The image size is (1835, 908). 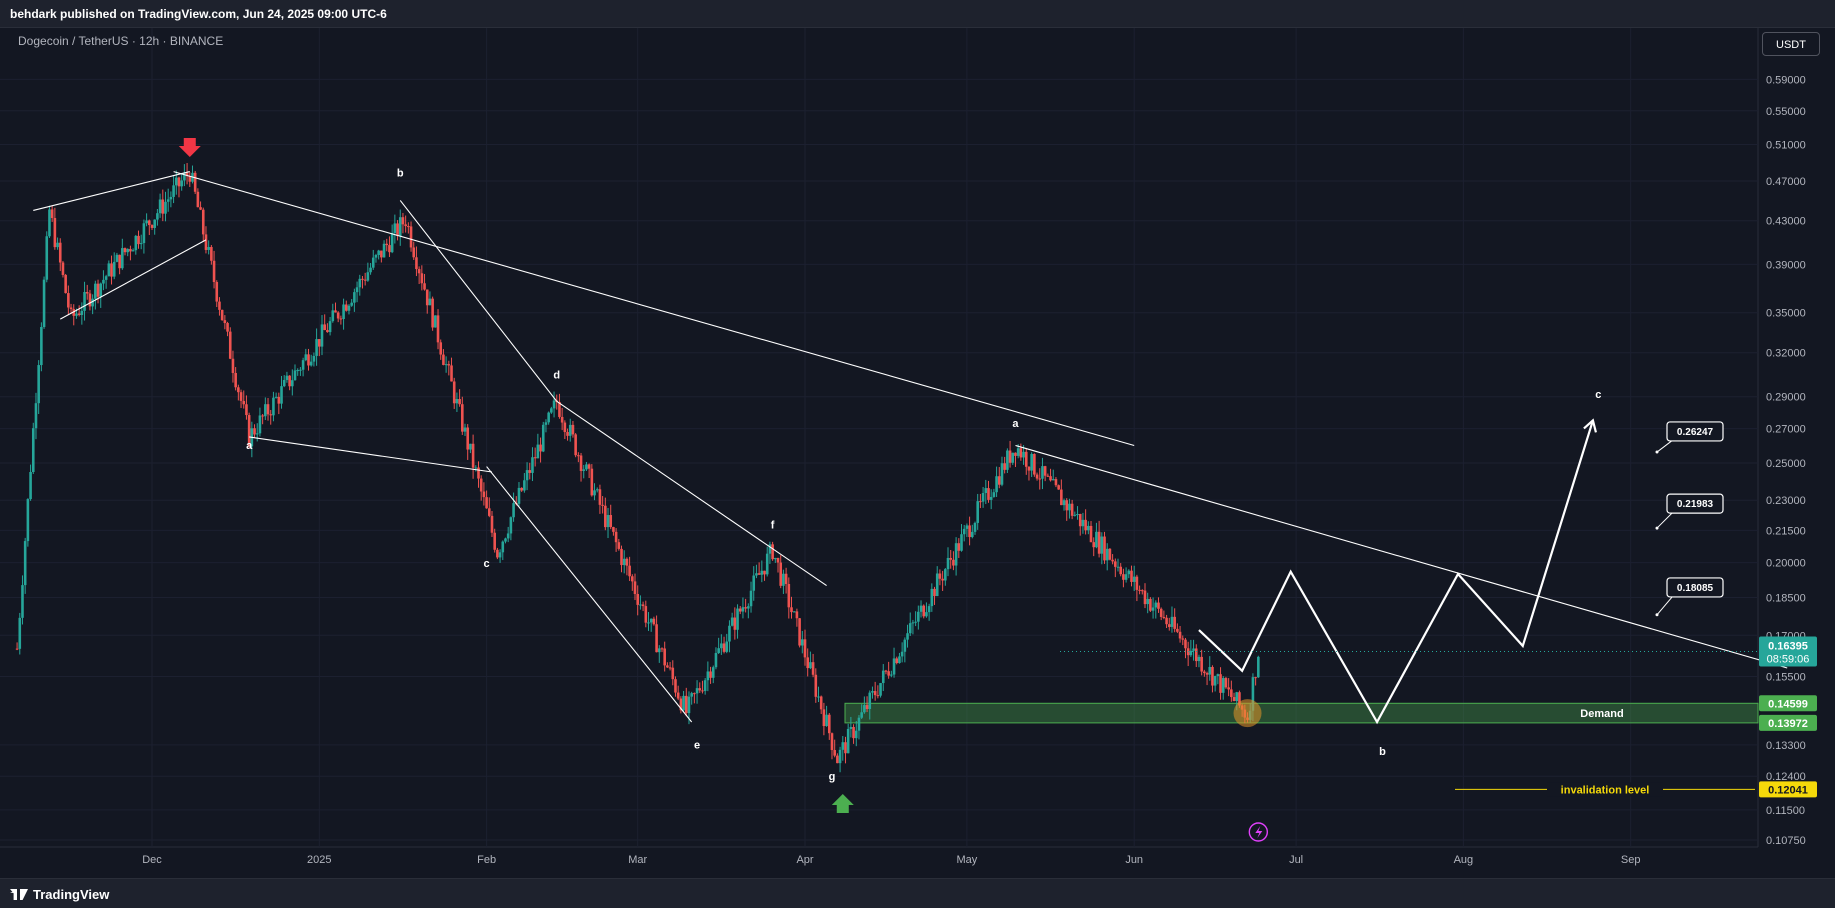 I want to click on target-value: 0.26247, so click(x=1695, y=432).